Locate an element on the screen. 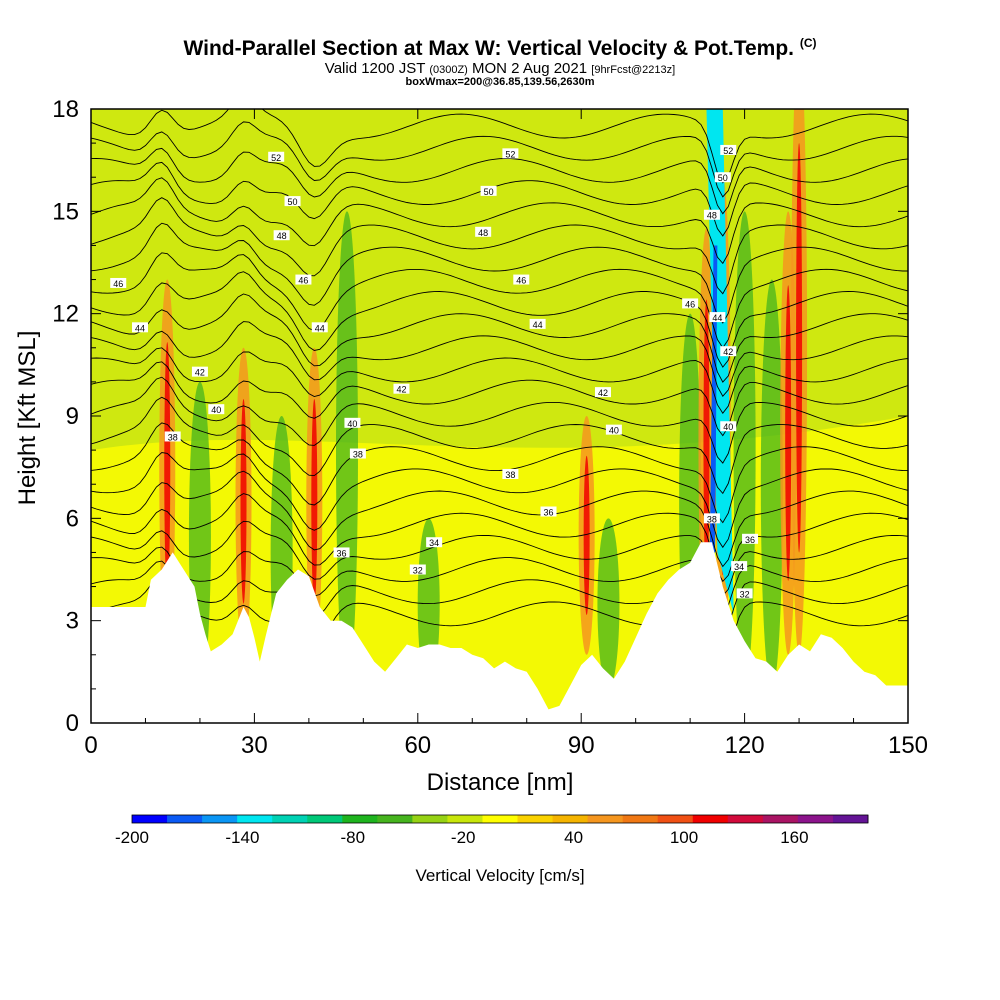 This screenshot has height=1000, width=1000. core-isentrope-label-text: 44 is located at coordinates (717, 318).